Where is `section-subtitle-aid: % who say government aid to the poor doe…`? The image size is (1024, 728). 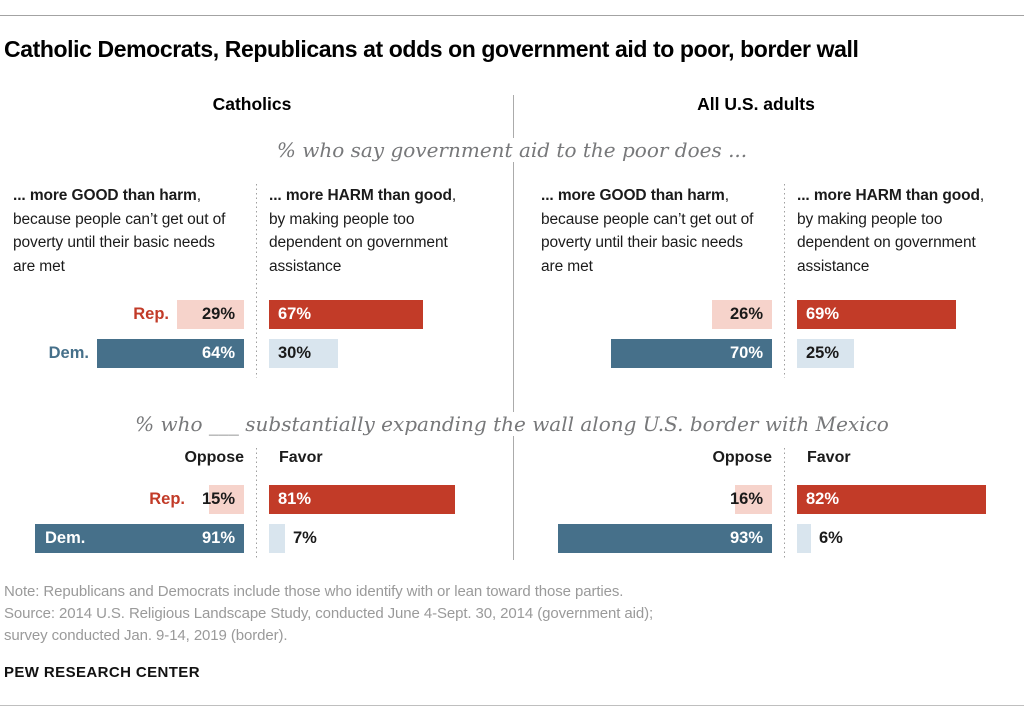 section-subtitle-aid: % who say government aid to the poor doe… is located at coordinates (512, 150).